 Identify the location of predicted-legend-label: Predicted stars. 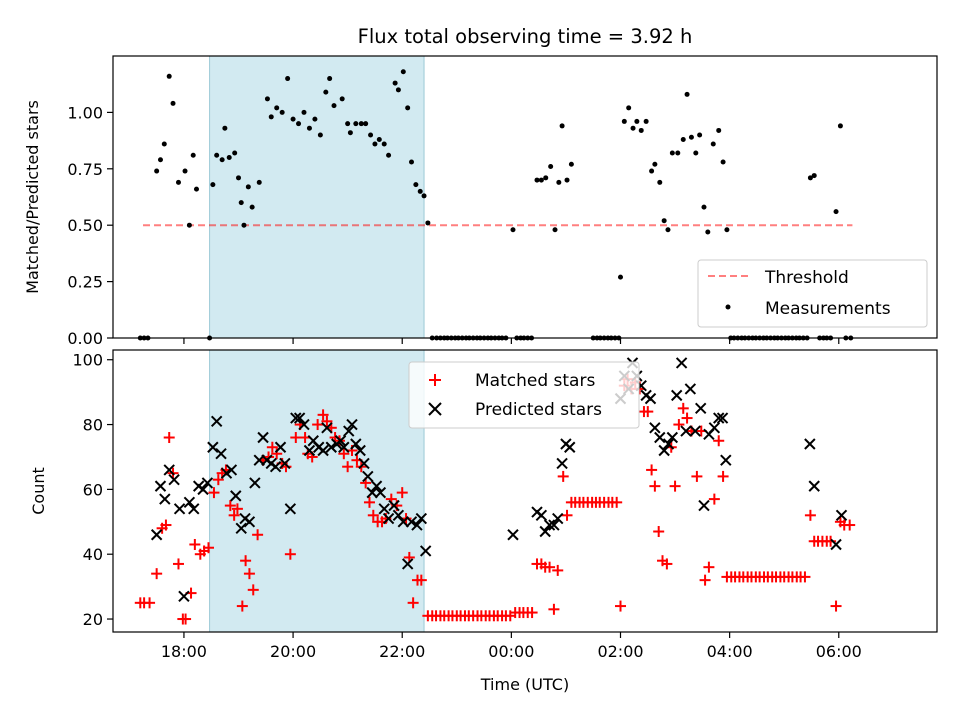
(538, 410).